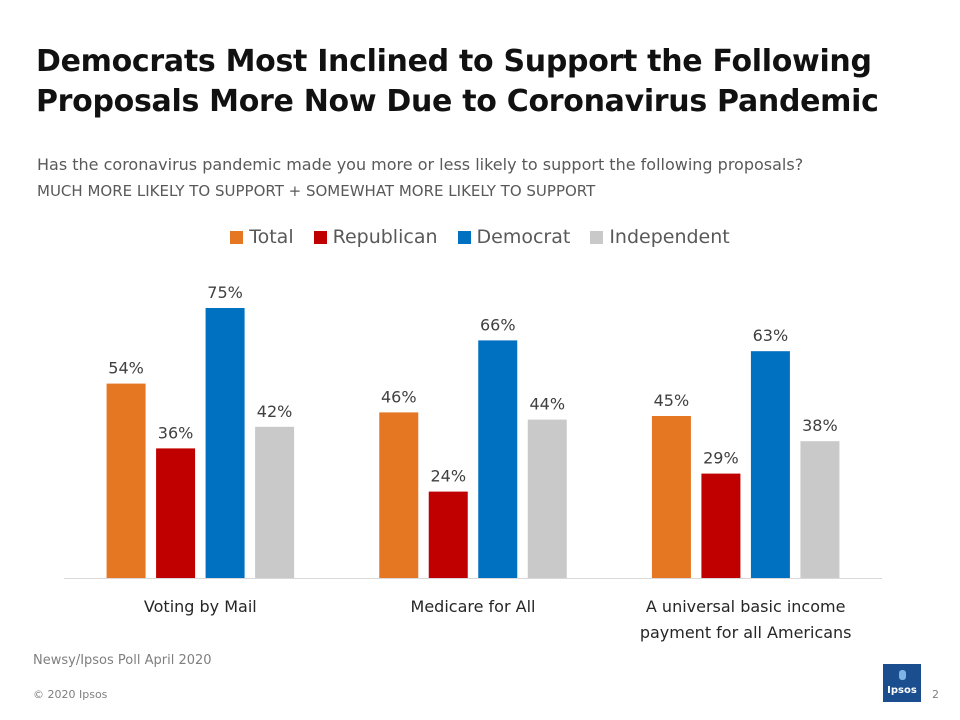 The width and height of the screenshot is (960, 720). What do you see at coordinates (523, 237) in the screenshot?
I see `legend-label: Democrat` at bounding box center [523, 237].